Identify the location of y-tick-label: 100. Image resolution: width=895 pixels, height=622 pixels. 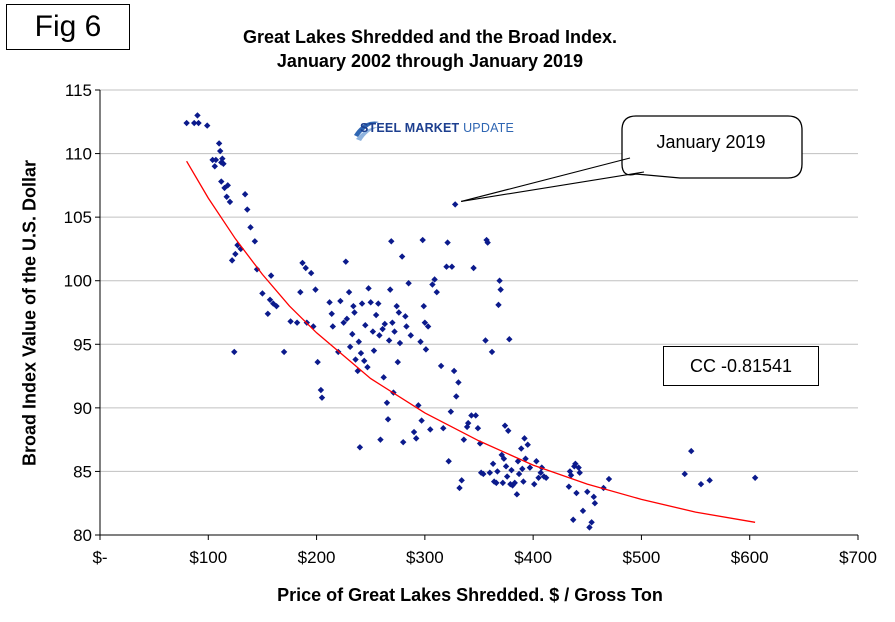
(78, 281).